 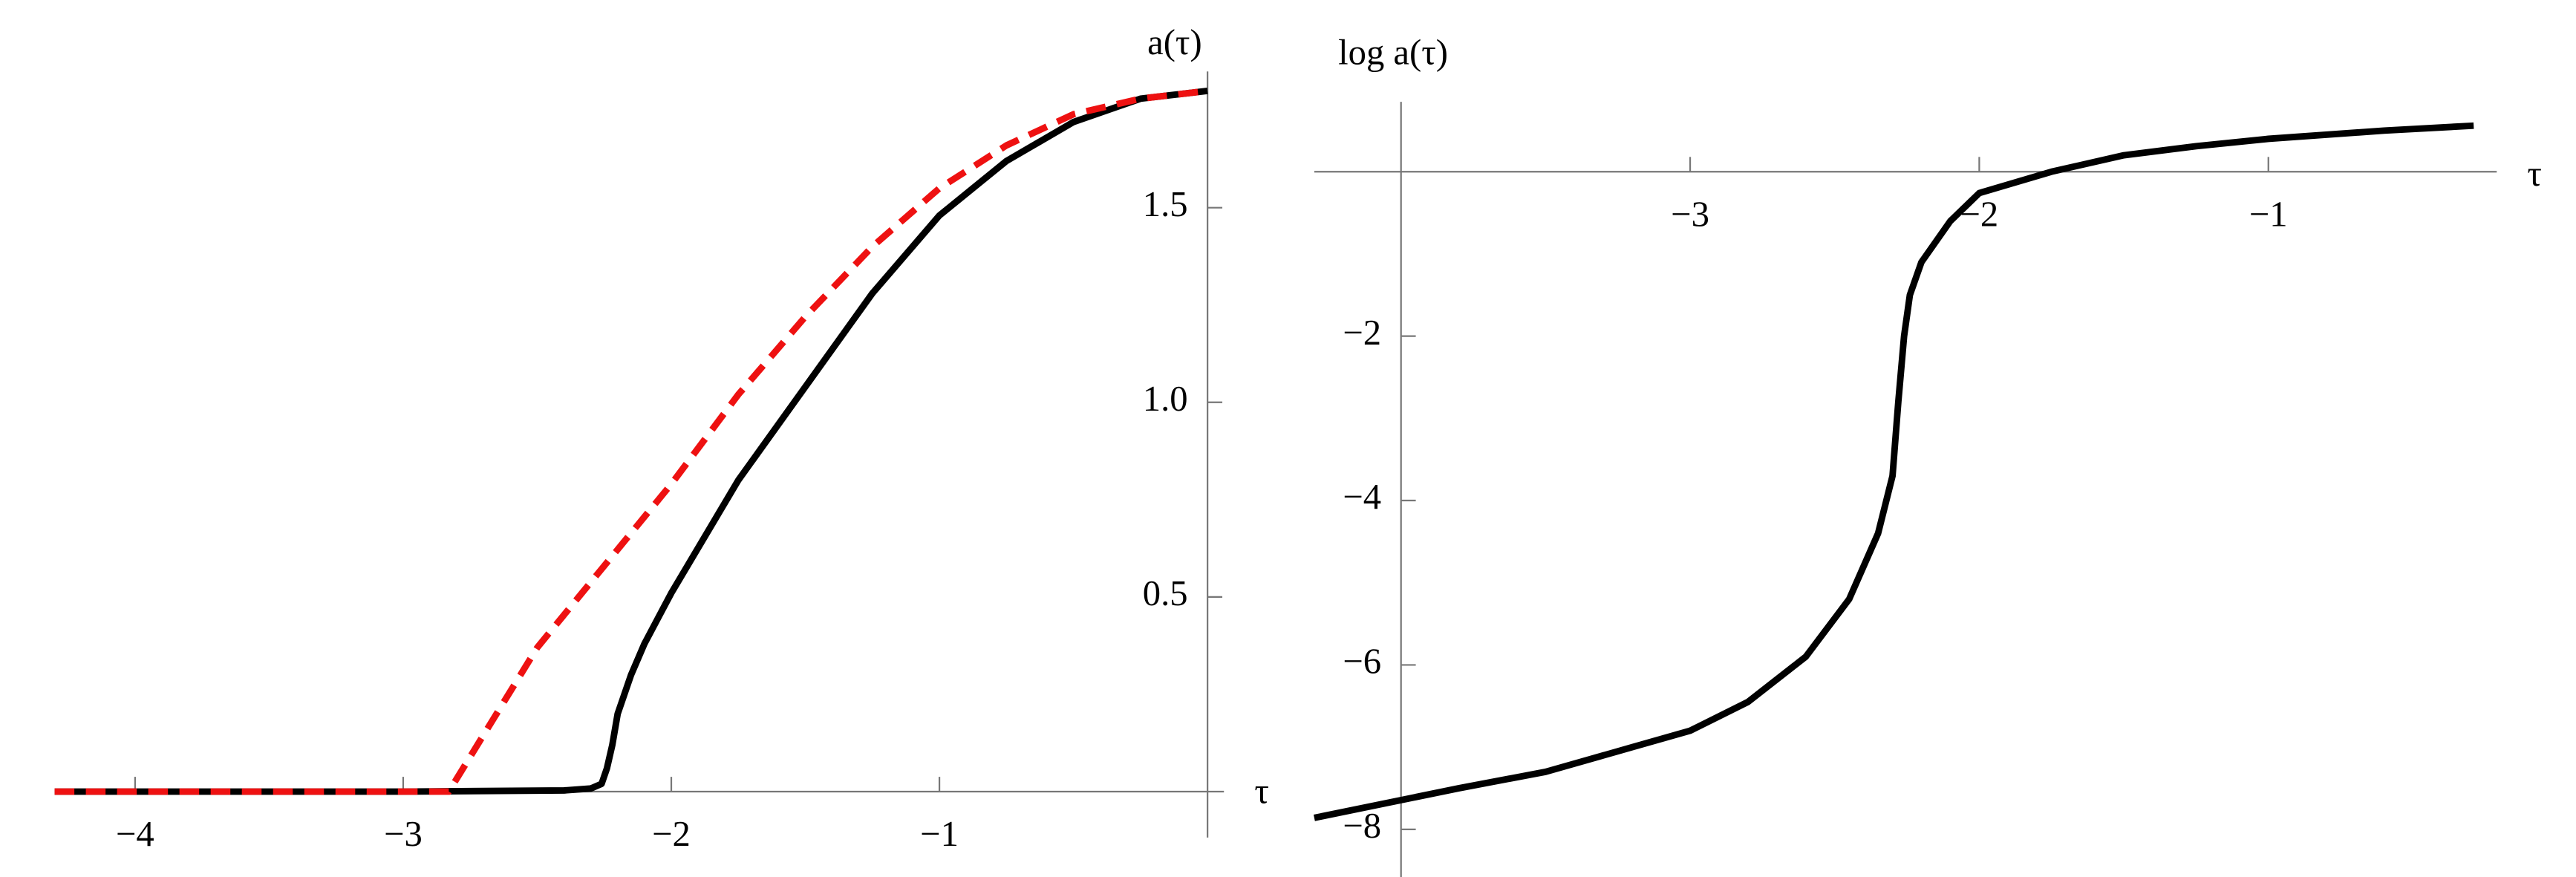 I want to click on y-tick-label: −2, so click(x=1362, y=333).